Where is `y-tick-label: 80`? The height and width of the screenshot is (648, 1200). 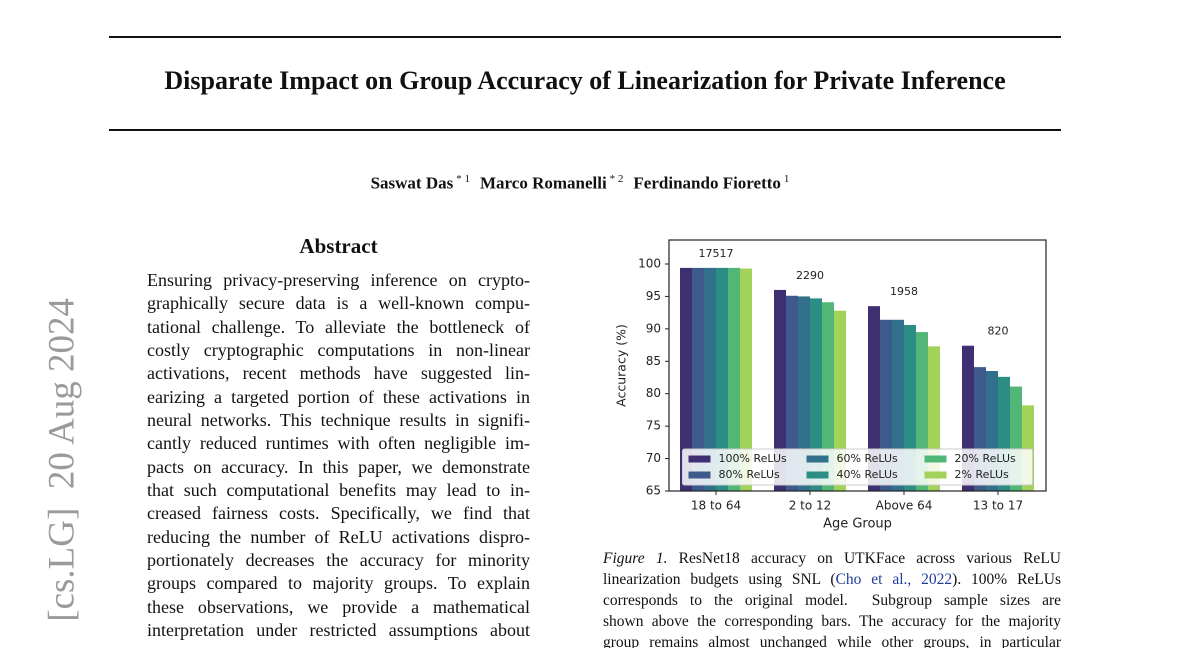
y-tick-label: 80 is located at coordinates (653, 393).